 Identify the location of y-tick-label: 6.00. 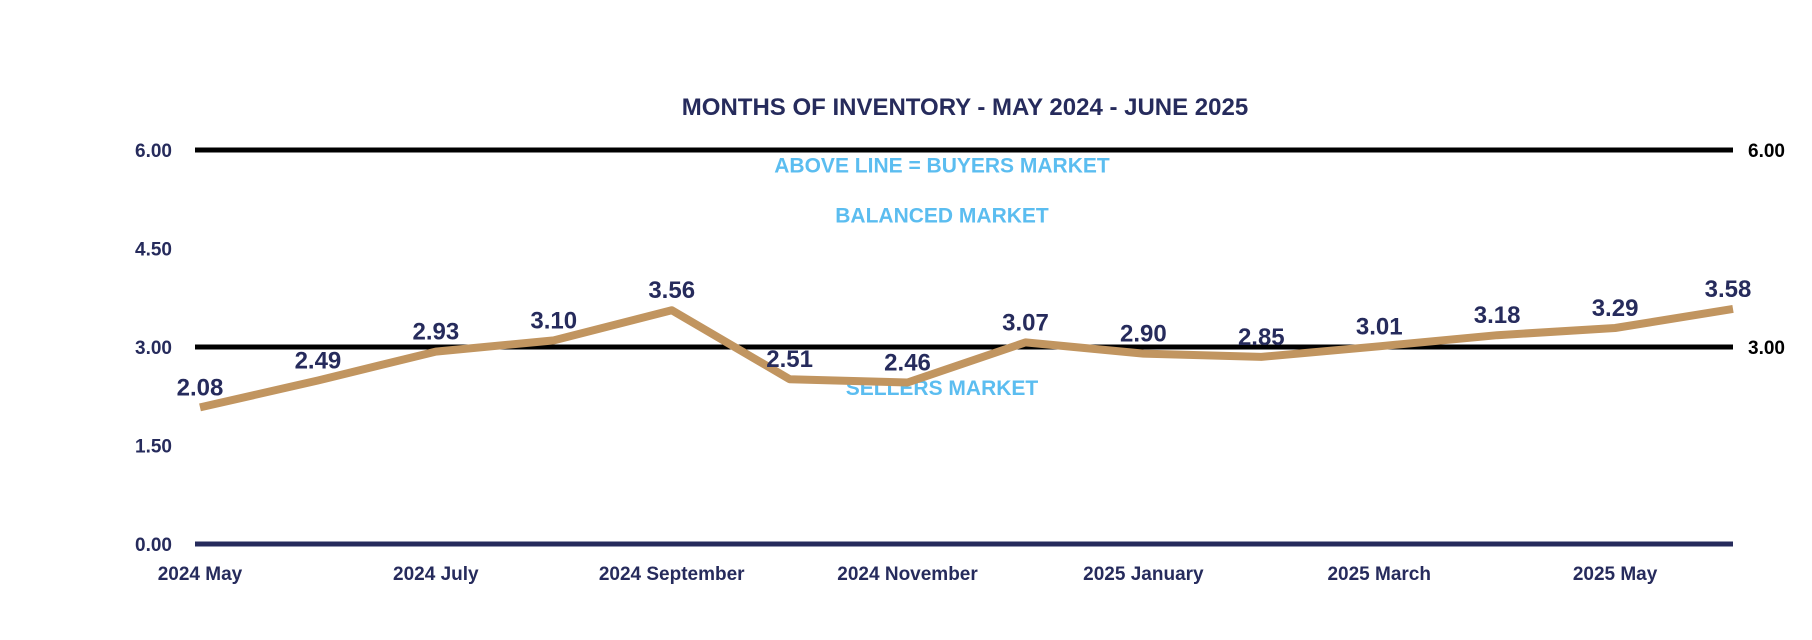
(153, 151).